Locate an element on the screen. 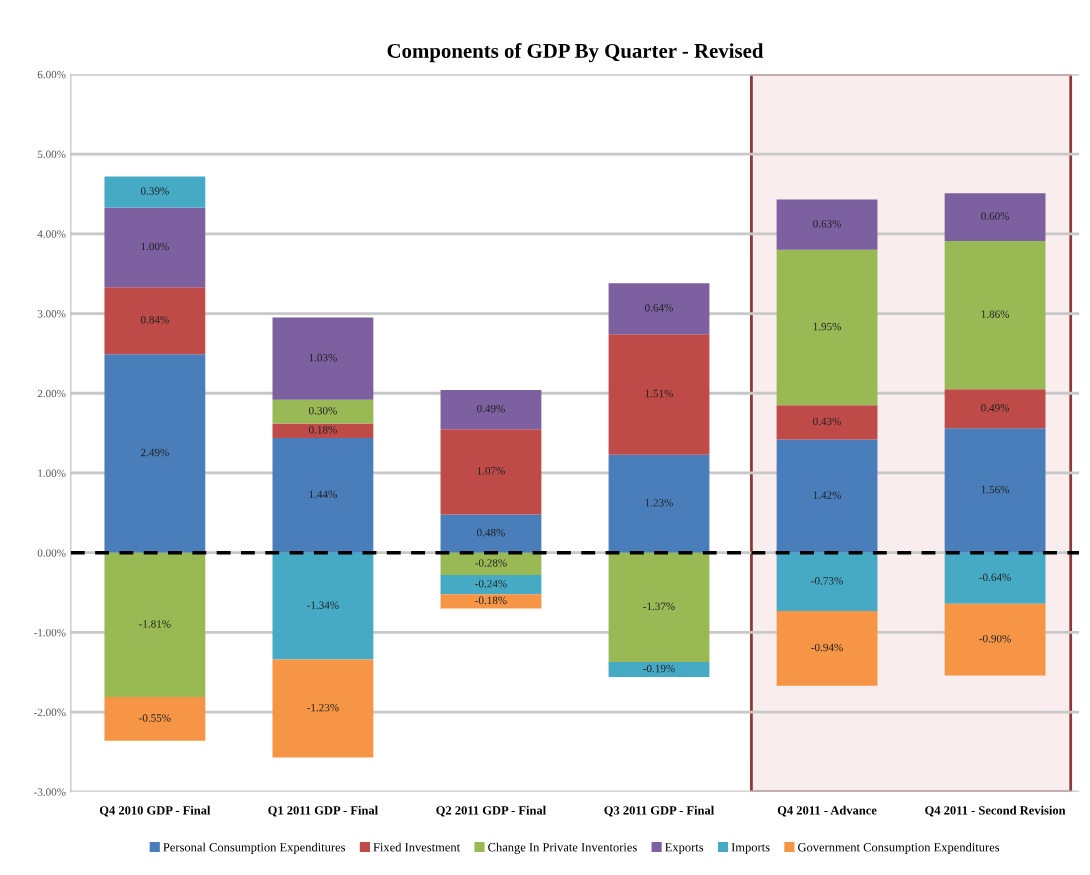  x-tick-label: Q4 2010 GDP - Final is located at coordinates (155, 811).